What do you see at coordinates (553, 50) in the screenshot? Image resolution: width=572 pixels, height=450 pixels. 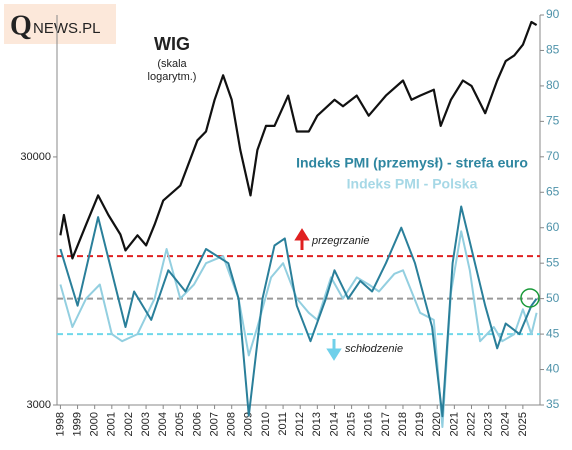 I see `y2-tick-label: 85` at bounding box center [553, 50].